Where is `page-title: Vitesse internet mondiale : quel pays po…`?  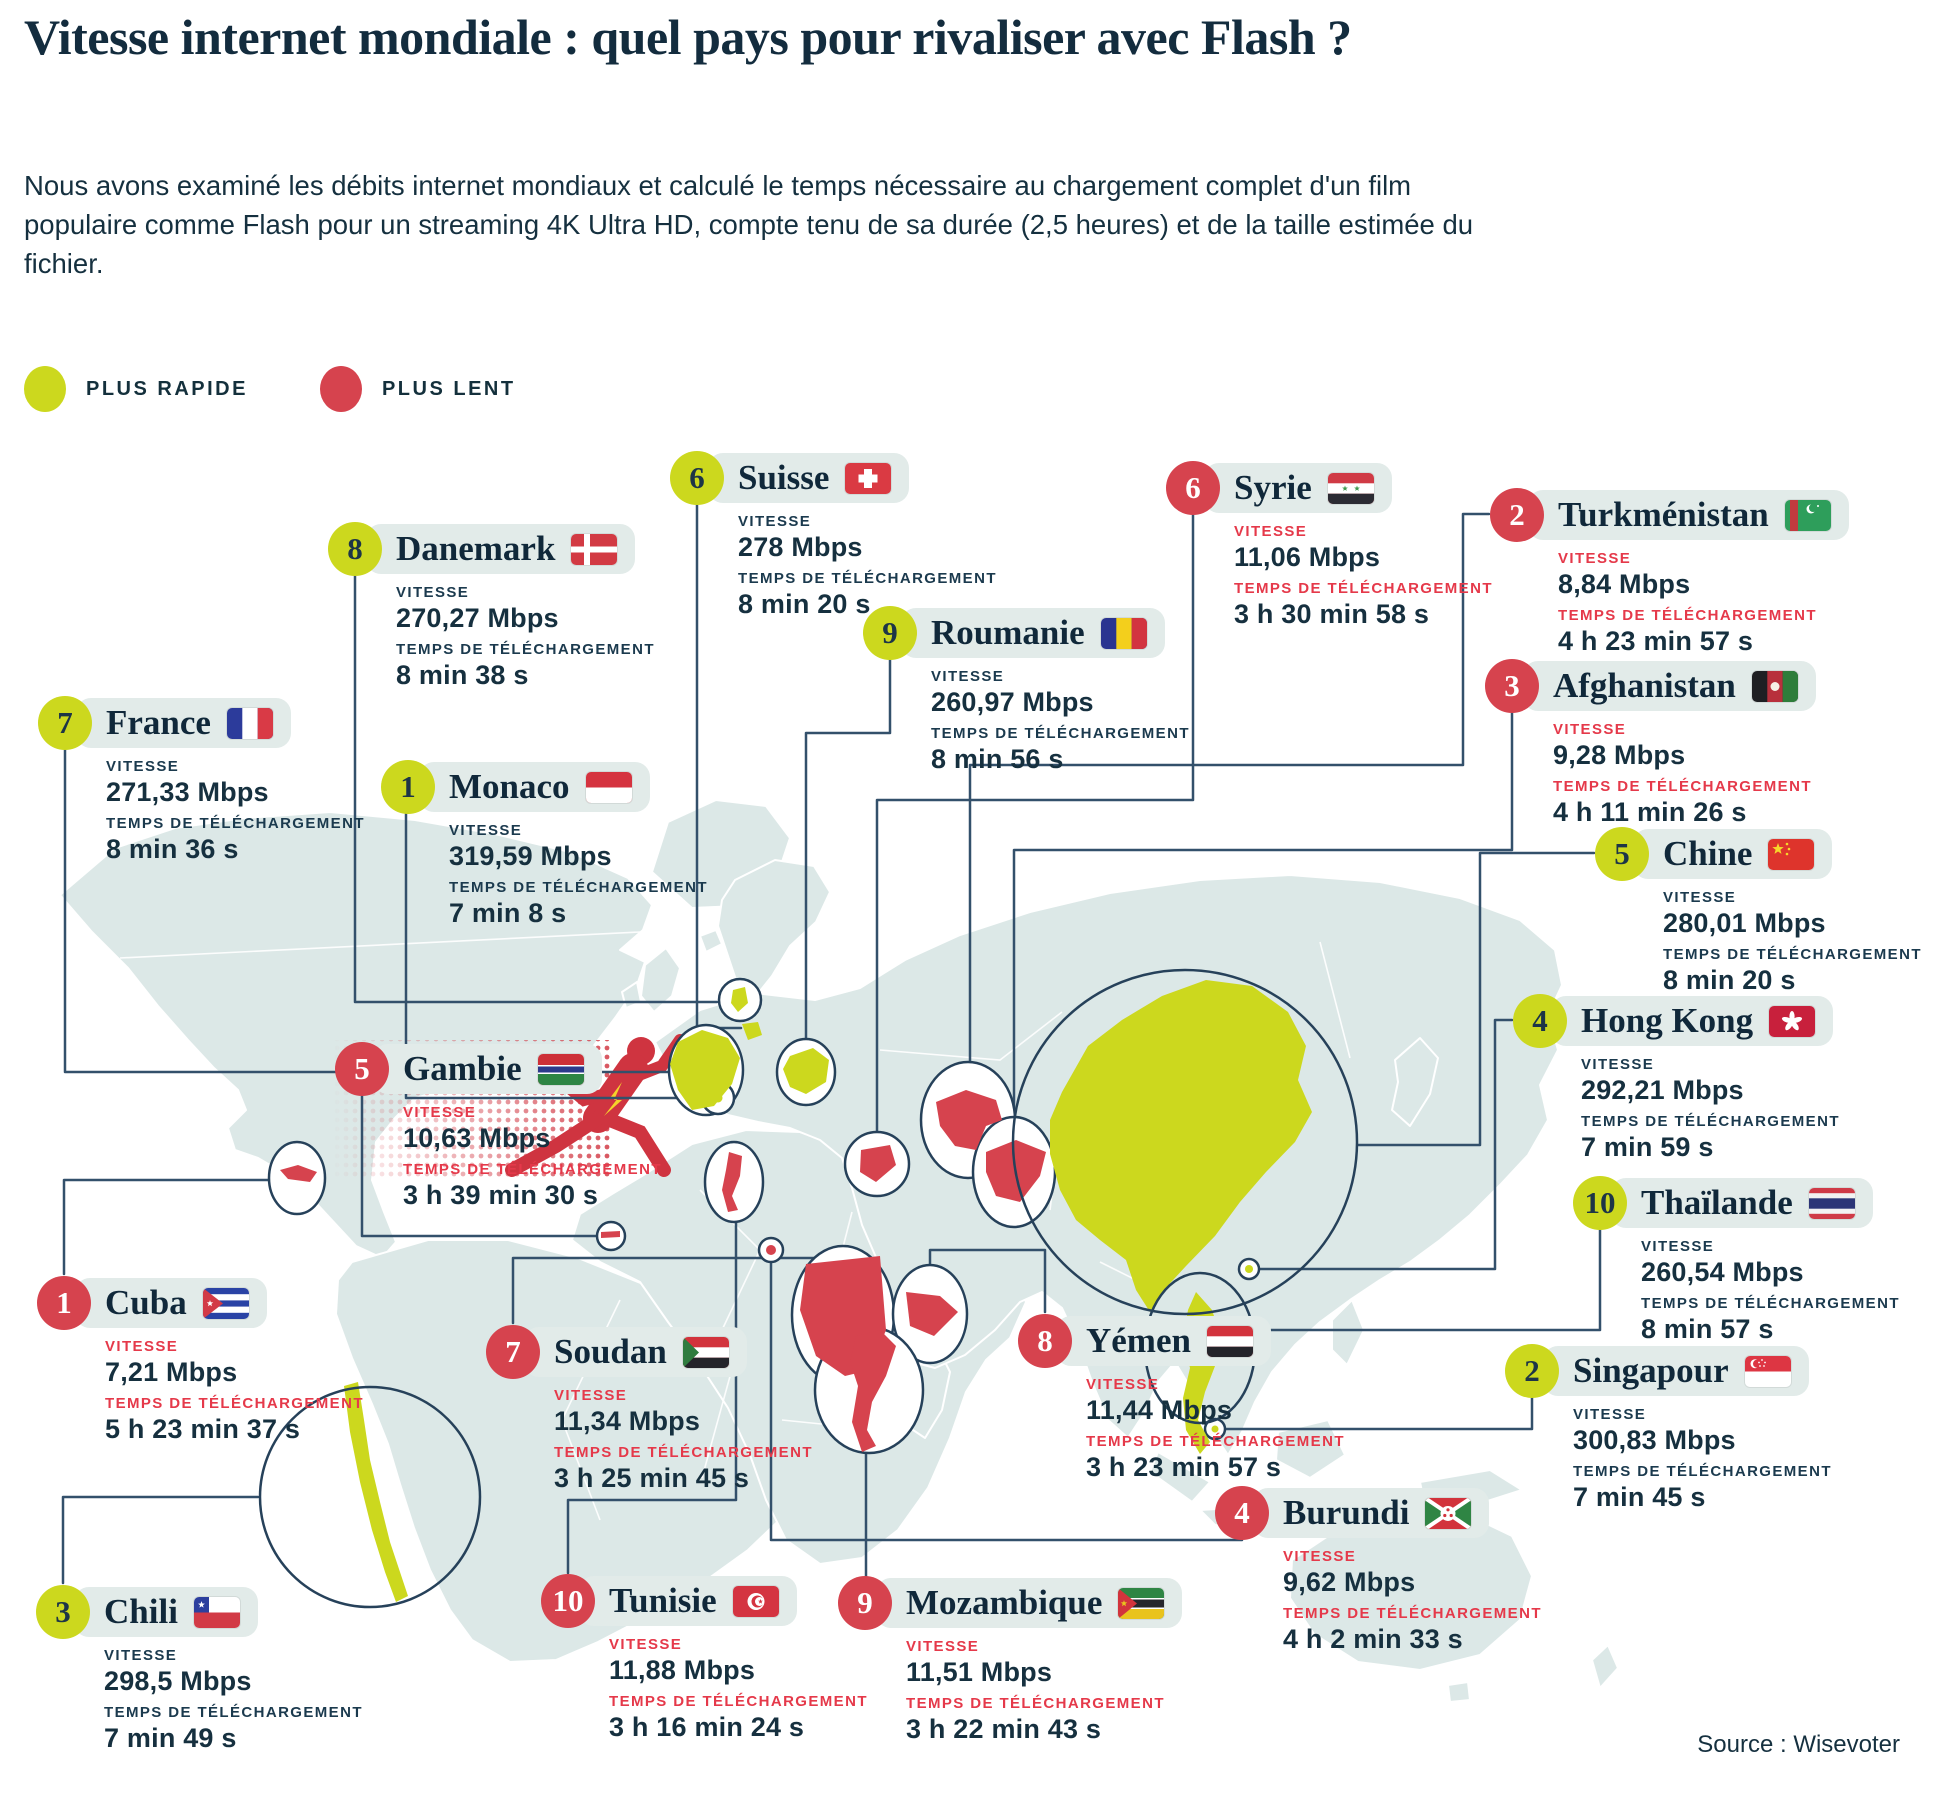
page-title: Vitesse internet mondiale : quel pays po… is located at coordinates (688, 37).